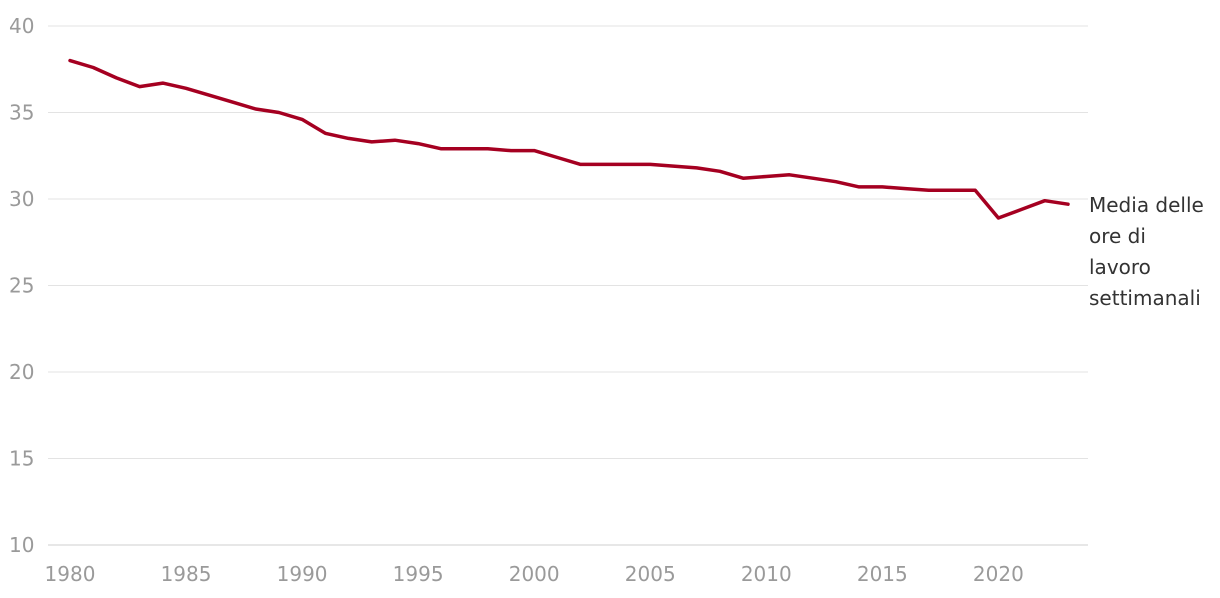 Image resolution: width=1220 pixels, height=598 pixels. Describe the element at coordinates (1145, 298) in the screenshot. I see `series-label-line-3: settimanali` at that location.